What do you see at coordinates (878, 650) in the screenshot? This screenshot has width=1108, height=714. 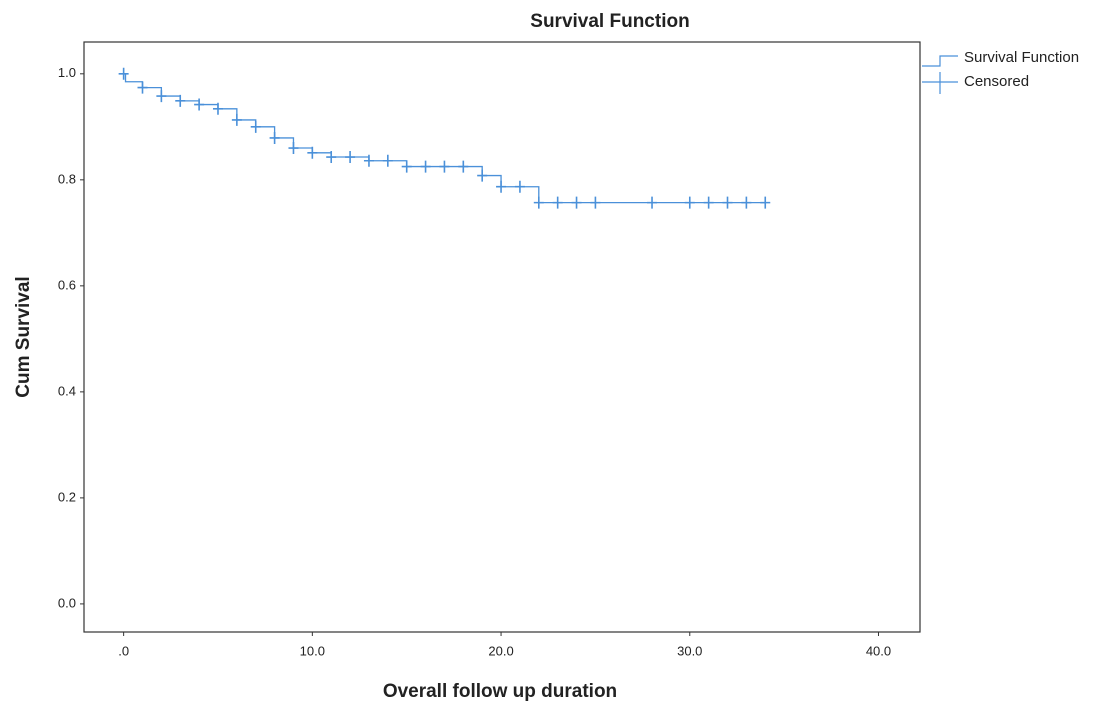 I see `x-tick-label: 40.0` at bounding box center [878, 650].